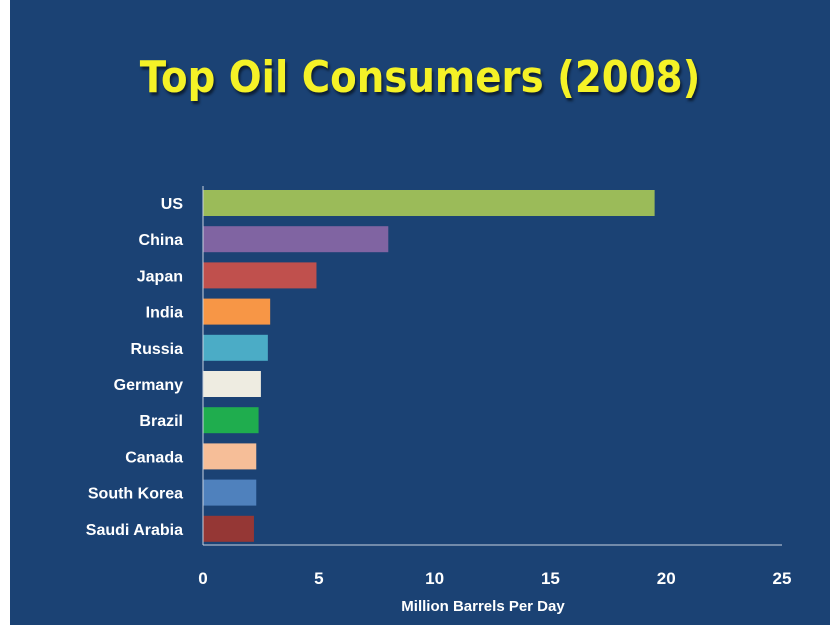  What do you see at coordinates (231, 420) in the screenshot?
I see `bar-brazil` at bounding box center [231, 420].